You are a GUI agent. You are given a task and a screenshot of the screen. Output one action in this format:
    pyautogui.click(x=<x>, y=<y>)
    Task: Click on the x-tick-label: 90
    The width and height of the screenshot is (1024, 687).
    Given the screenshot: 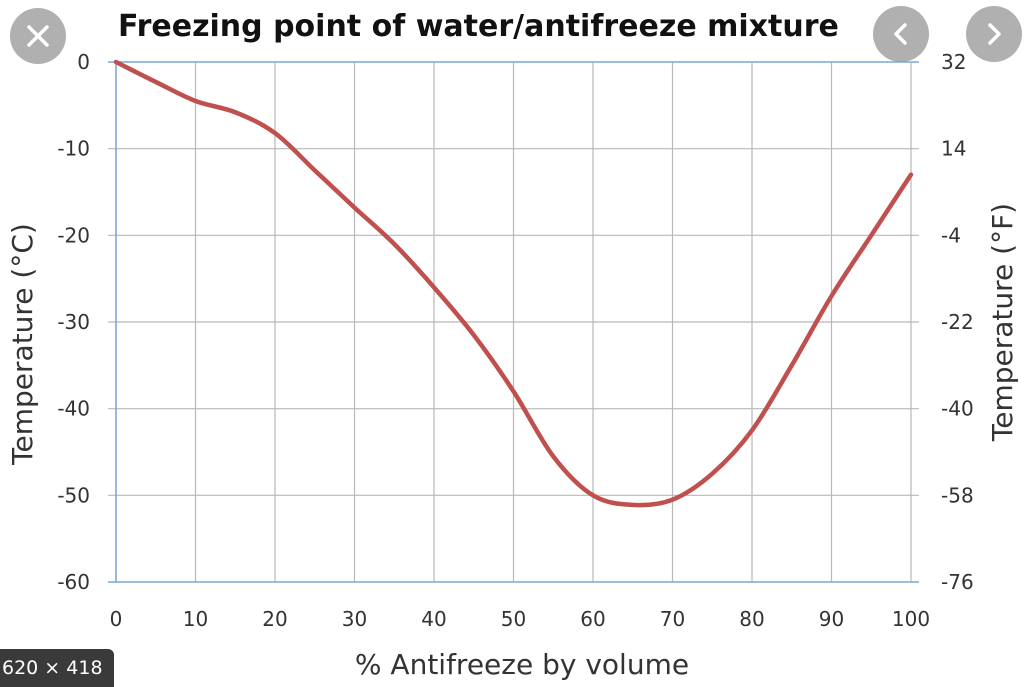 What is the action you would take?
    pyautogui.click(x=831, y=619)
    